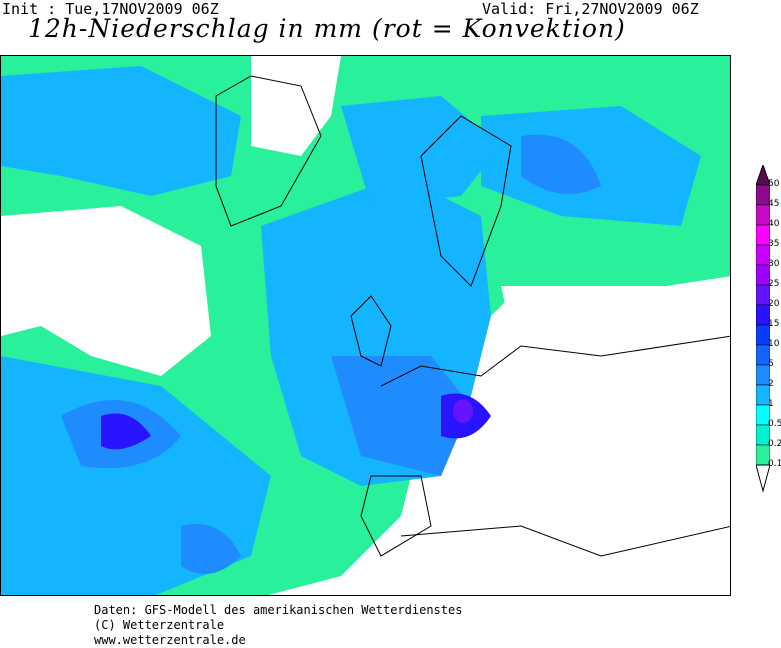  I want to click on colorbar-label: 5, so click(771, 364).